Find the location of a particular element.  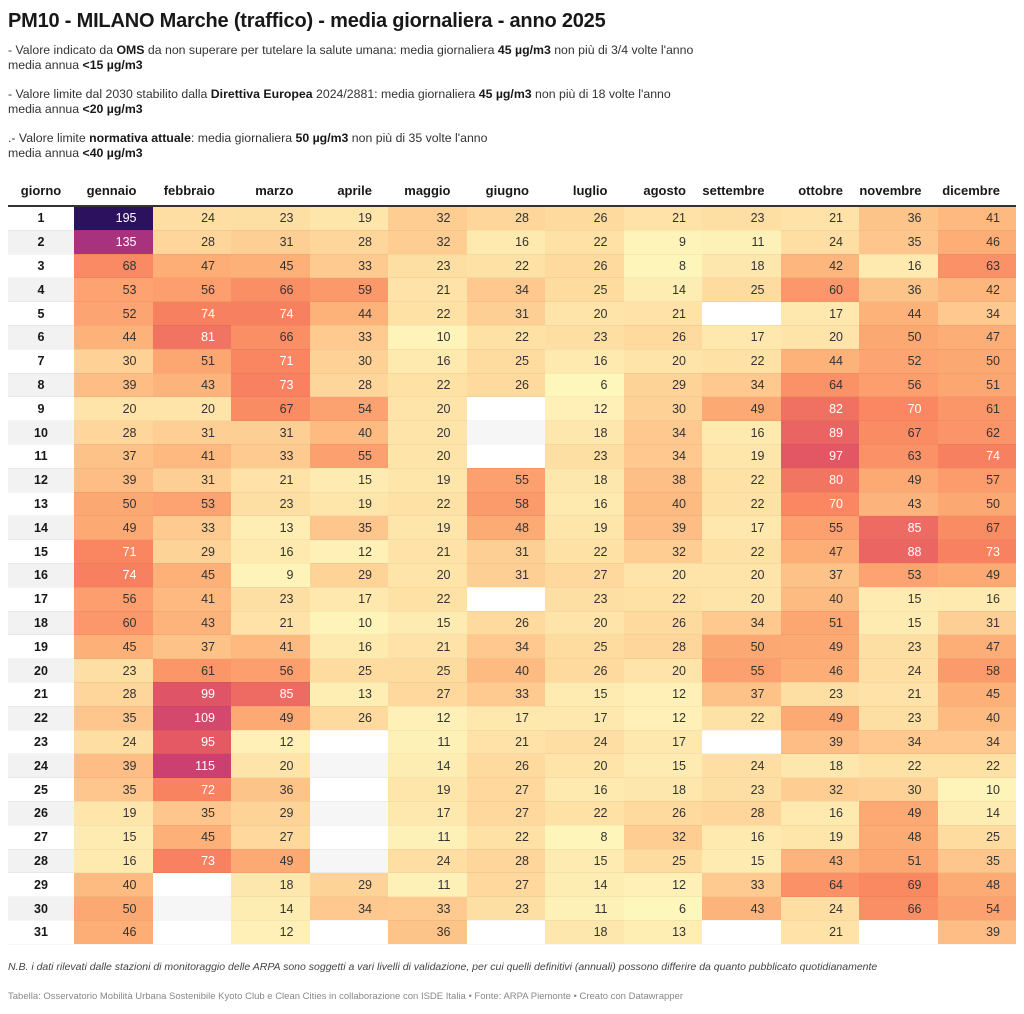

table-row: 9 20 20 67 54 20 12 30 49 82 70 61 is located at coordinates (512, 409).